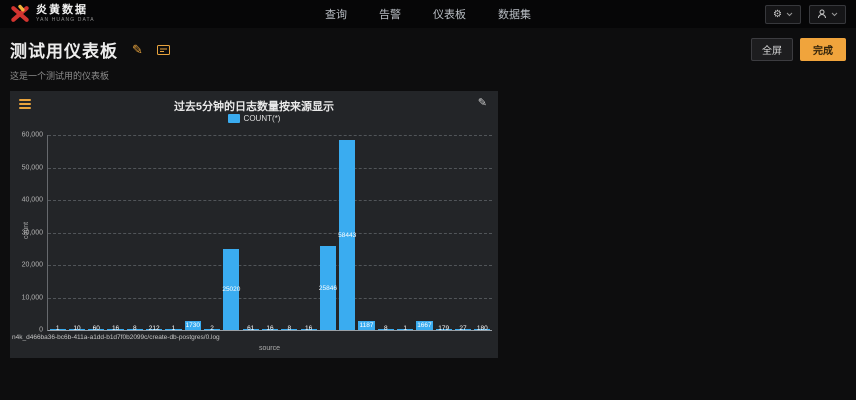 This screenshot has height=400, width=856. What do you see at coordinates (163, 49) in the screenshot?
I see `preview-card-icon` at bounding box center [163, 49].